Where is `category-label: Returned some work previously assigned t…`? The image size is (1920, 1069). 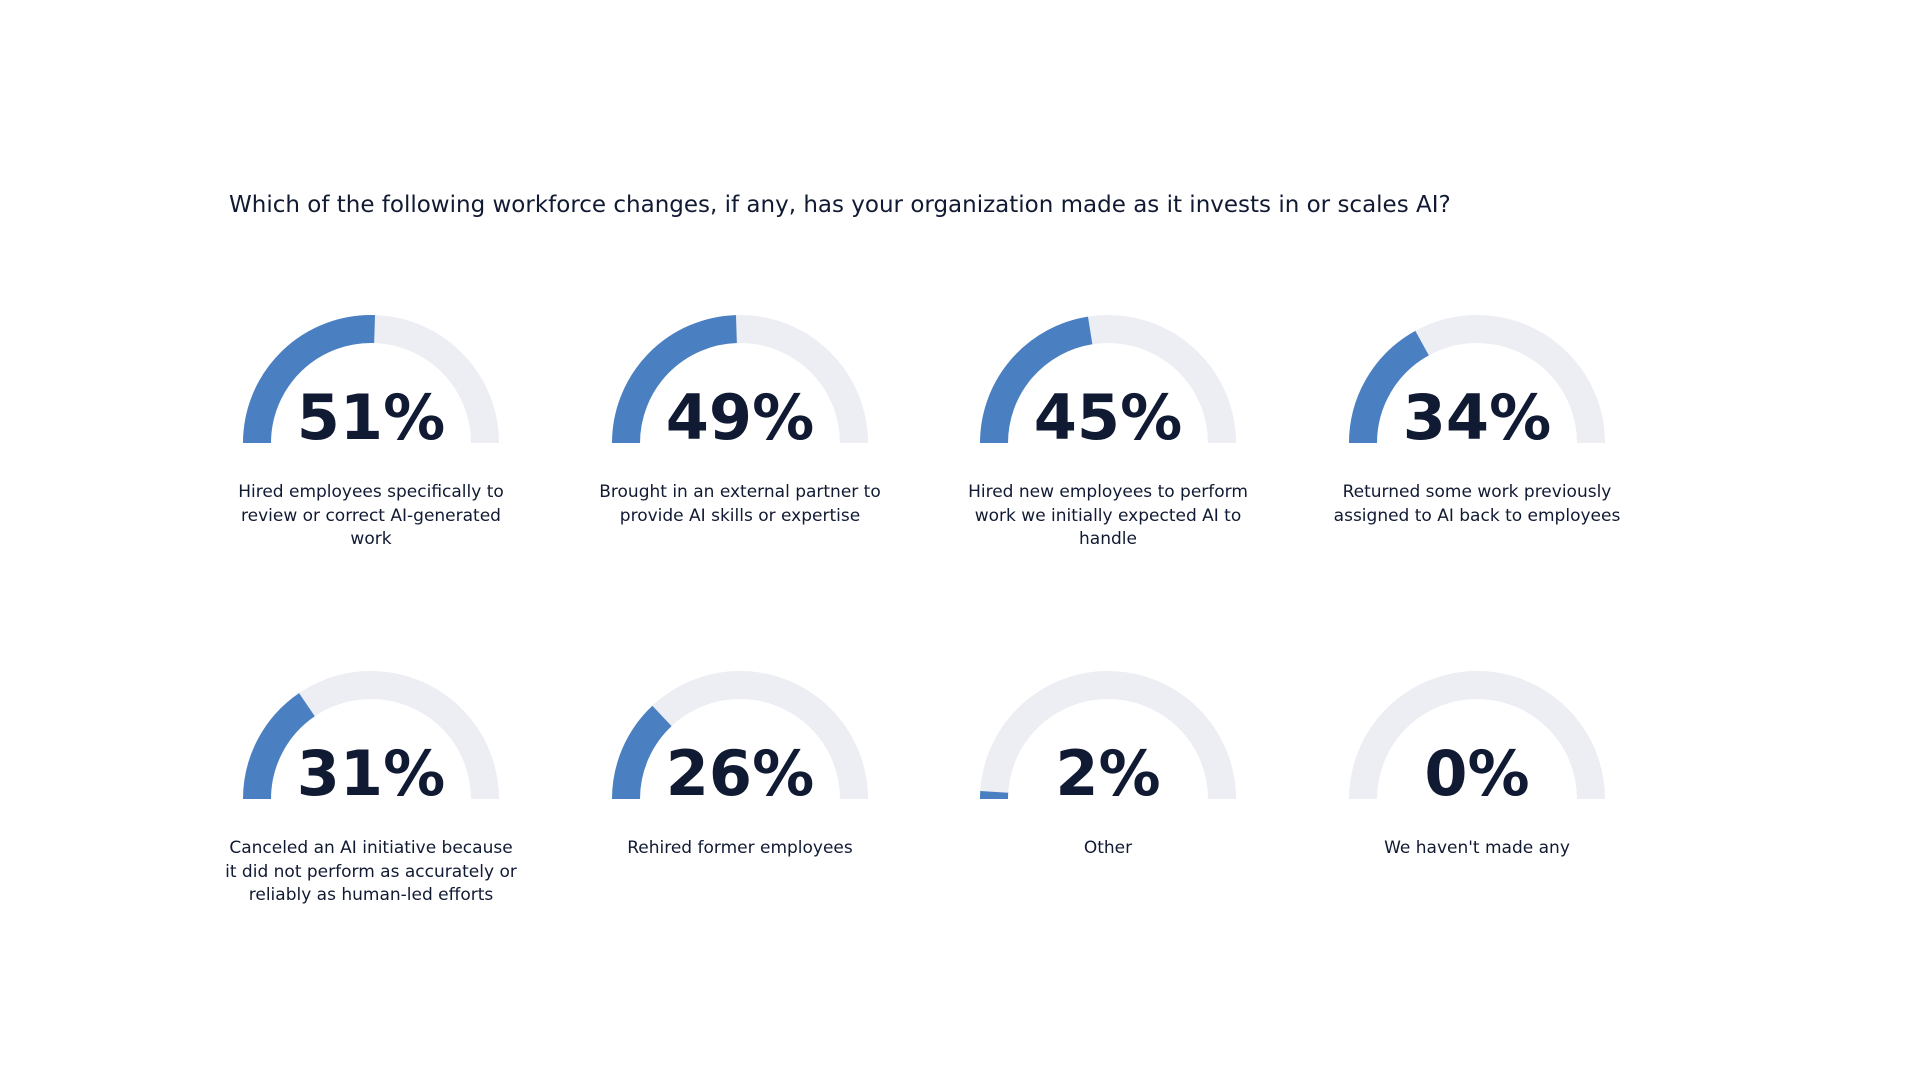 category-label: Returned some work previously assigned t… is located at coordinates (1477, 504).